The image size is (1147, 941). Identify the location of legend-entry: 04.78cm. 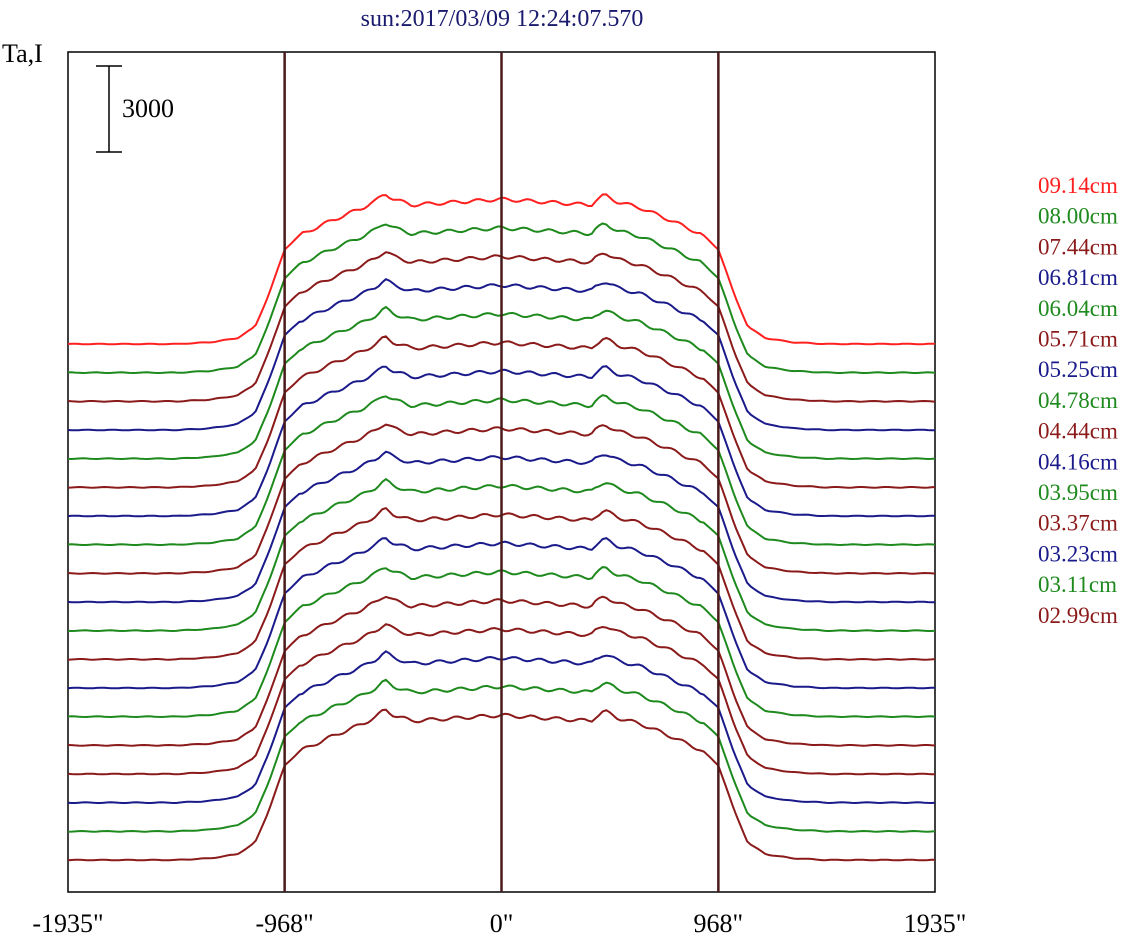
(1078, 400).